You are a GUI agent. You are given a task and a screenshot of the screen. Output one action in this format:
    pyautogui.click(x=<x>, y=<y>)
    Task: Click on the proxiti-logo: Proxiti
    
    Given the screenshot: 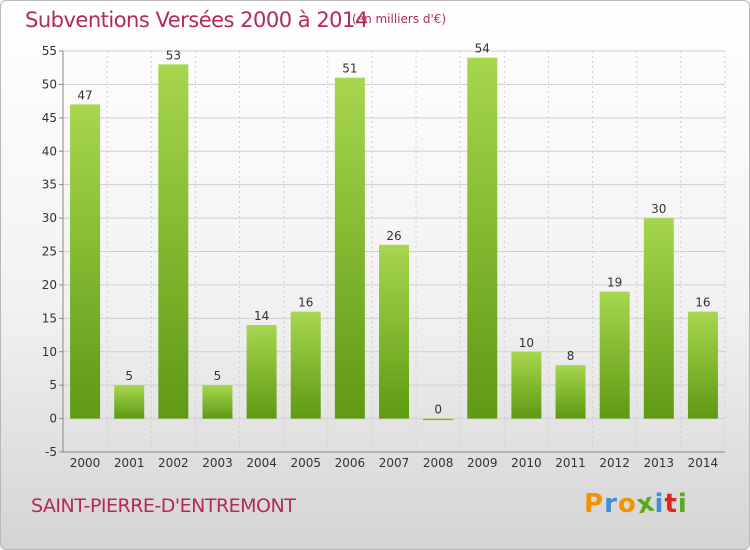 What is the action you would take?
    pyautogui.click(x=636, y=503)
    